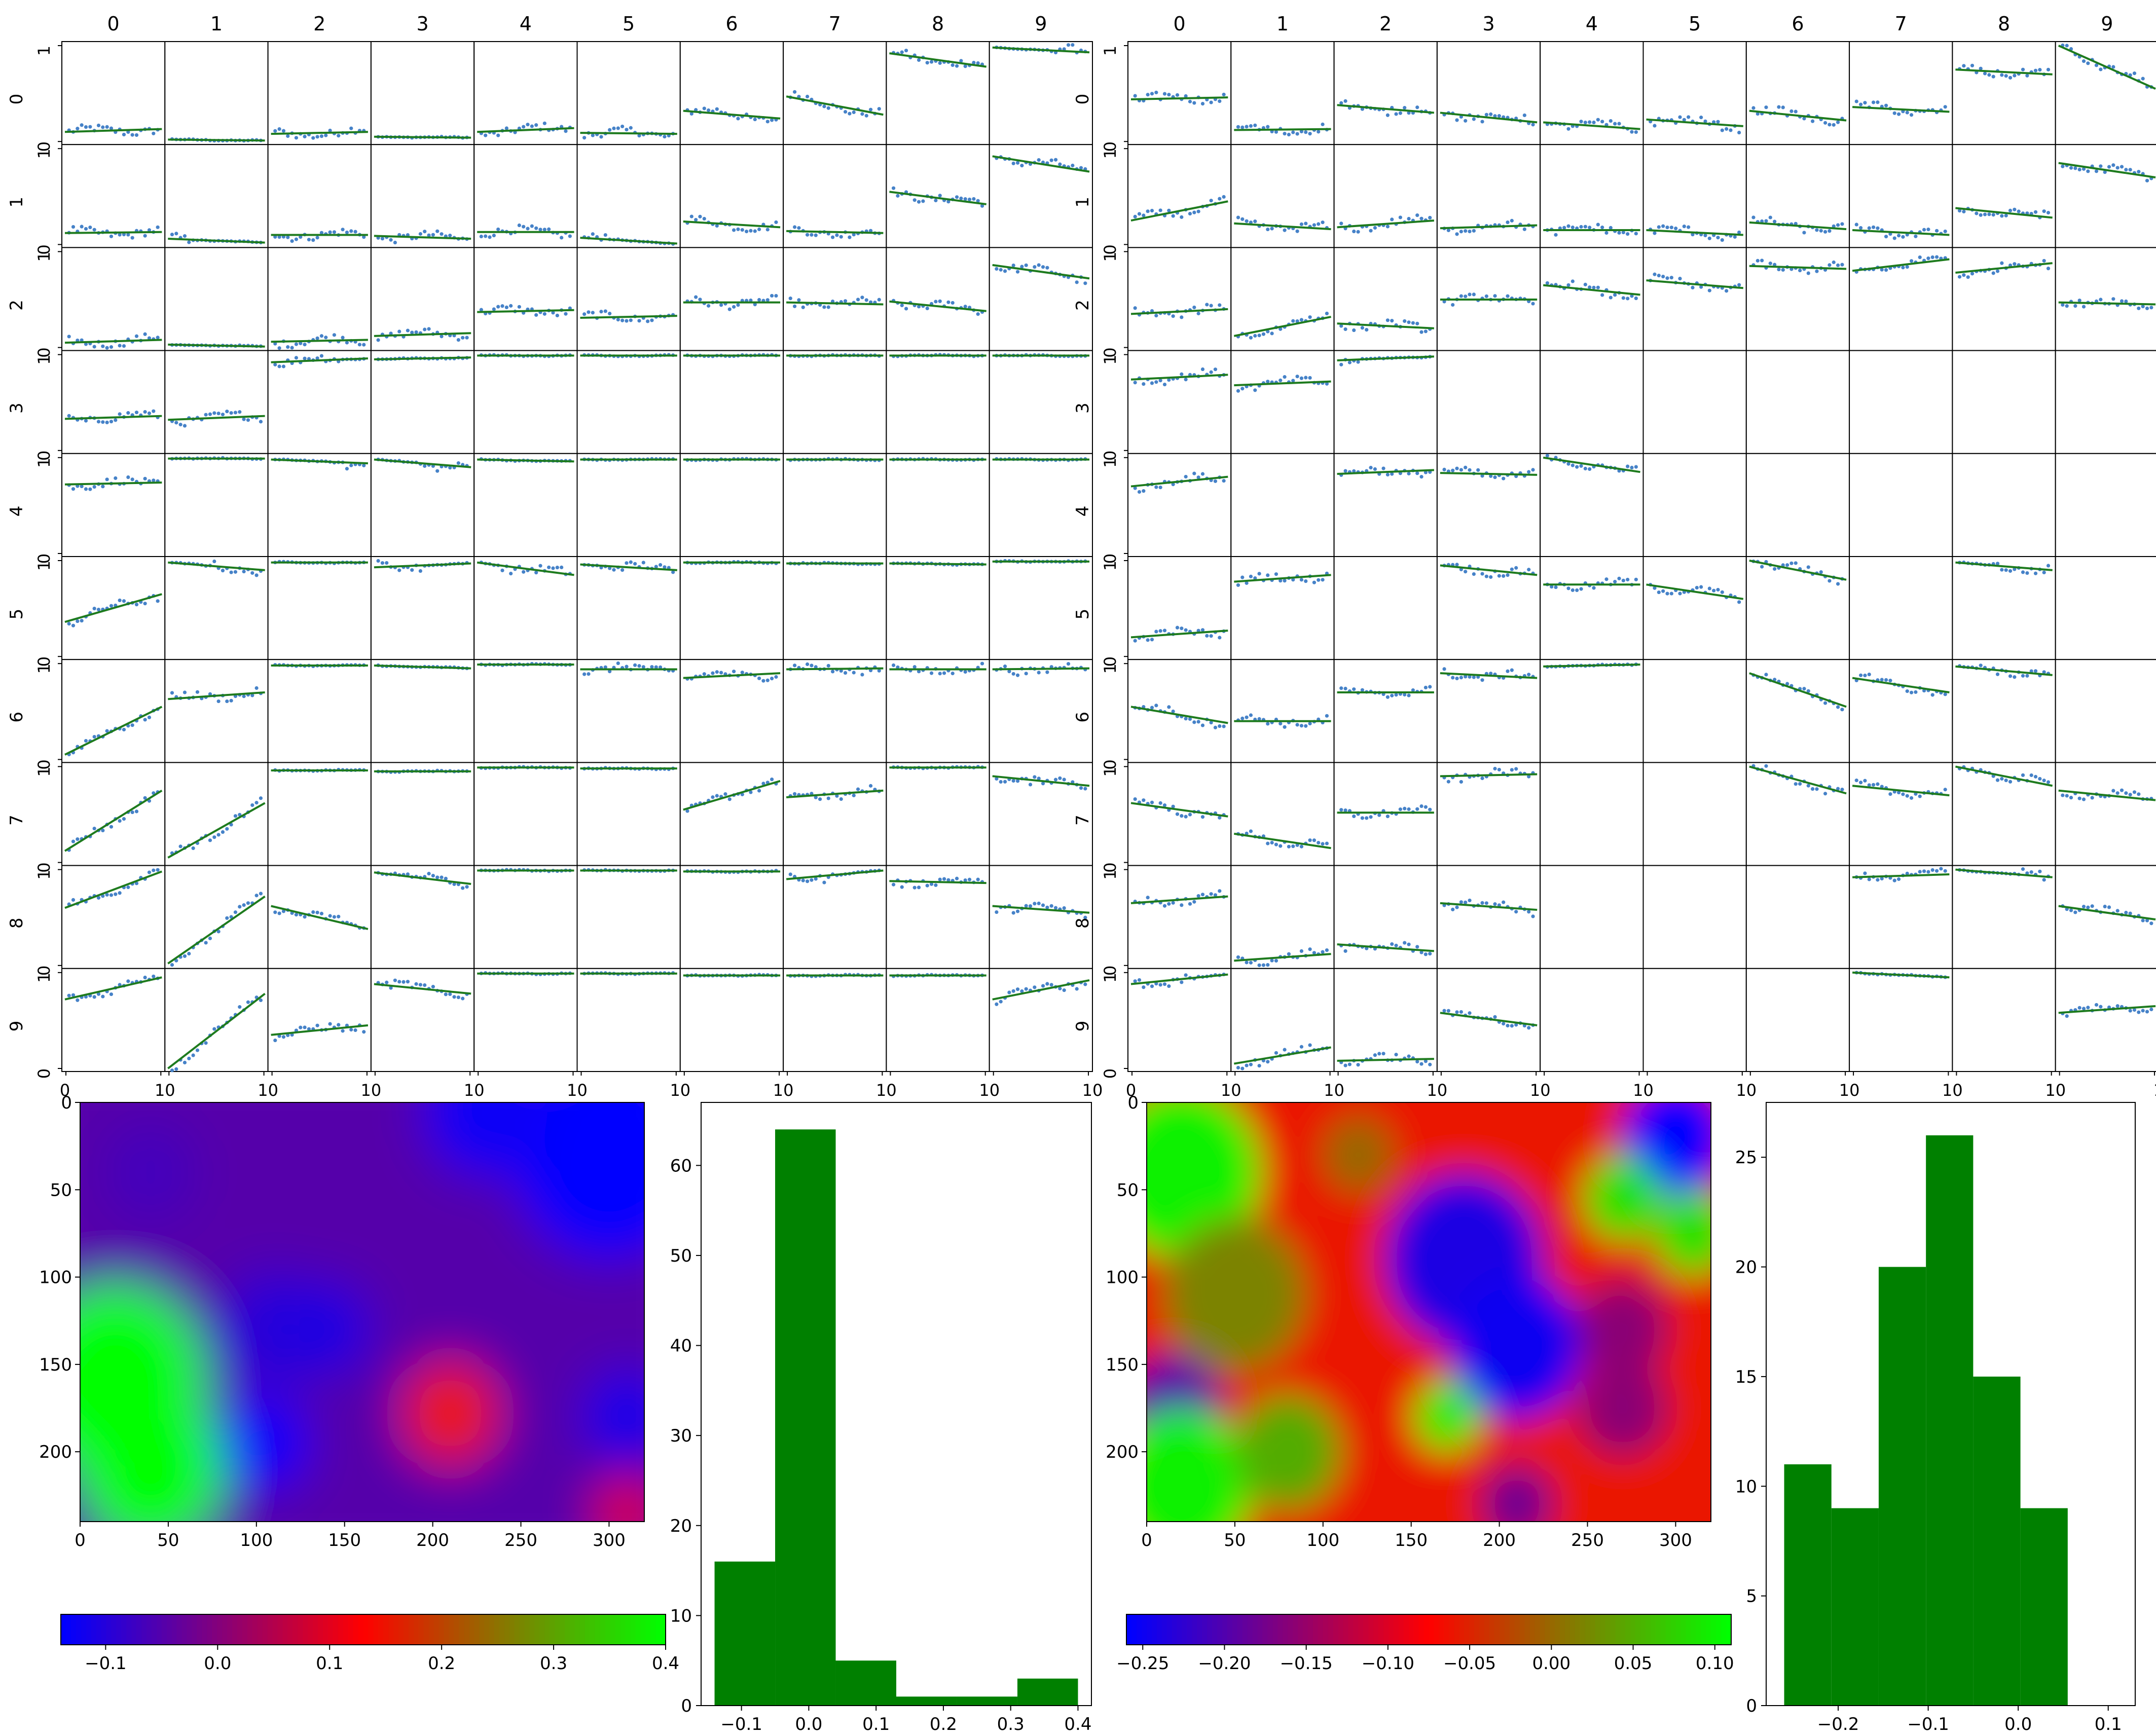 The height and width of the screenshot is (1736, 2156). Describe the element at coordinates (55, 1452) in the screenshot. I see `y-tick-label: 200` at that location.